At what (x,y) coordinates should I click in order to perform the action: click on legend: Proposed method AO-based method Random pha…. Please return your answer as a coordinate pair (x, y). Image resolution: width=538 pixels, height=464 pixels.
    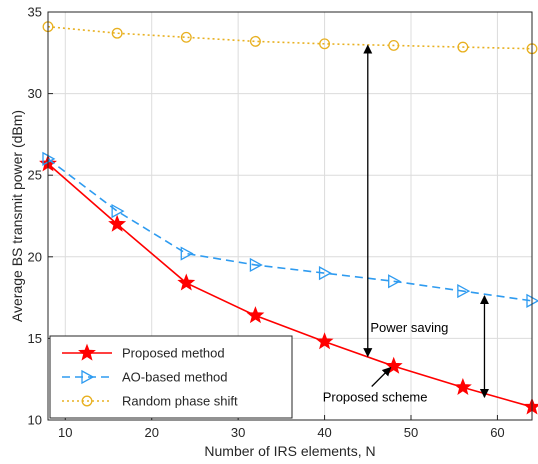
    Looking at the image, I should click on (171, 377).